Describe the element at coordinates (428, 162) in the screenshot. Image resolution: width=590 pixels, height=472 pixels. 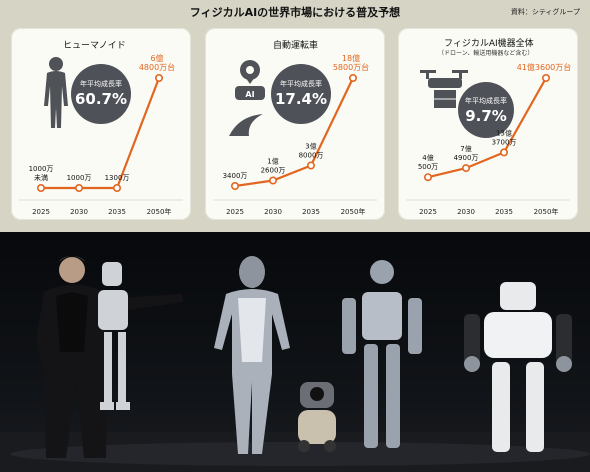
I see `data-label: 4億 500万` at that location.